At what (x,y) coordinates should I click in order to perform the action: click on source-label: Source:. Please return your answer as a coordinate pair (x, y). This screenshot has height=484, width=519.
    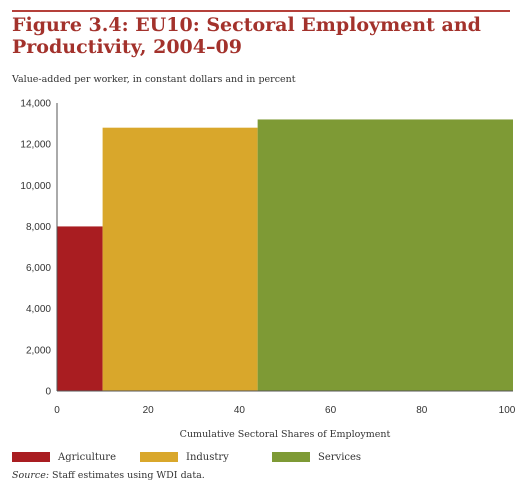
    Looking at the image, I should click on (31, 475).